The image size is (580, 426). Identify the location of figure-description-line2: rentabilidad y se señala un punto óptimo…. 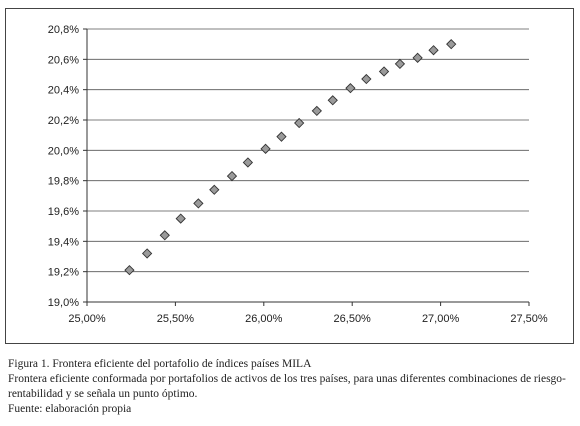
(103, 394).